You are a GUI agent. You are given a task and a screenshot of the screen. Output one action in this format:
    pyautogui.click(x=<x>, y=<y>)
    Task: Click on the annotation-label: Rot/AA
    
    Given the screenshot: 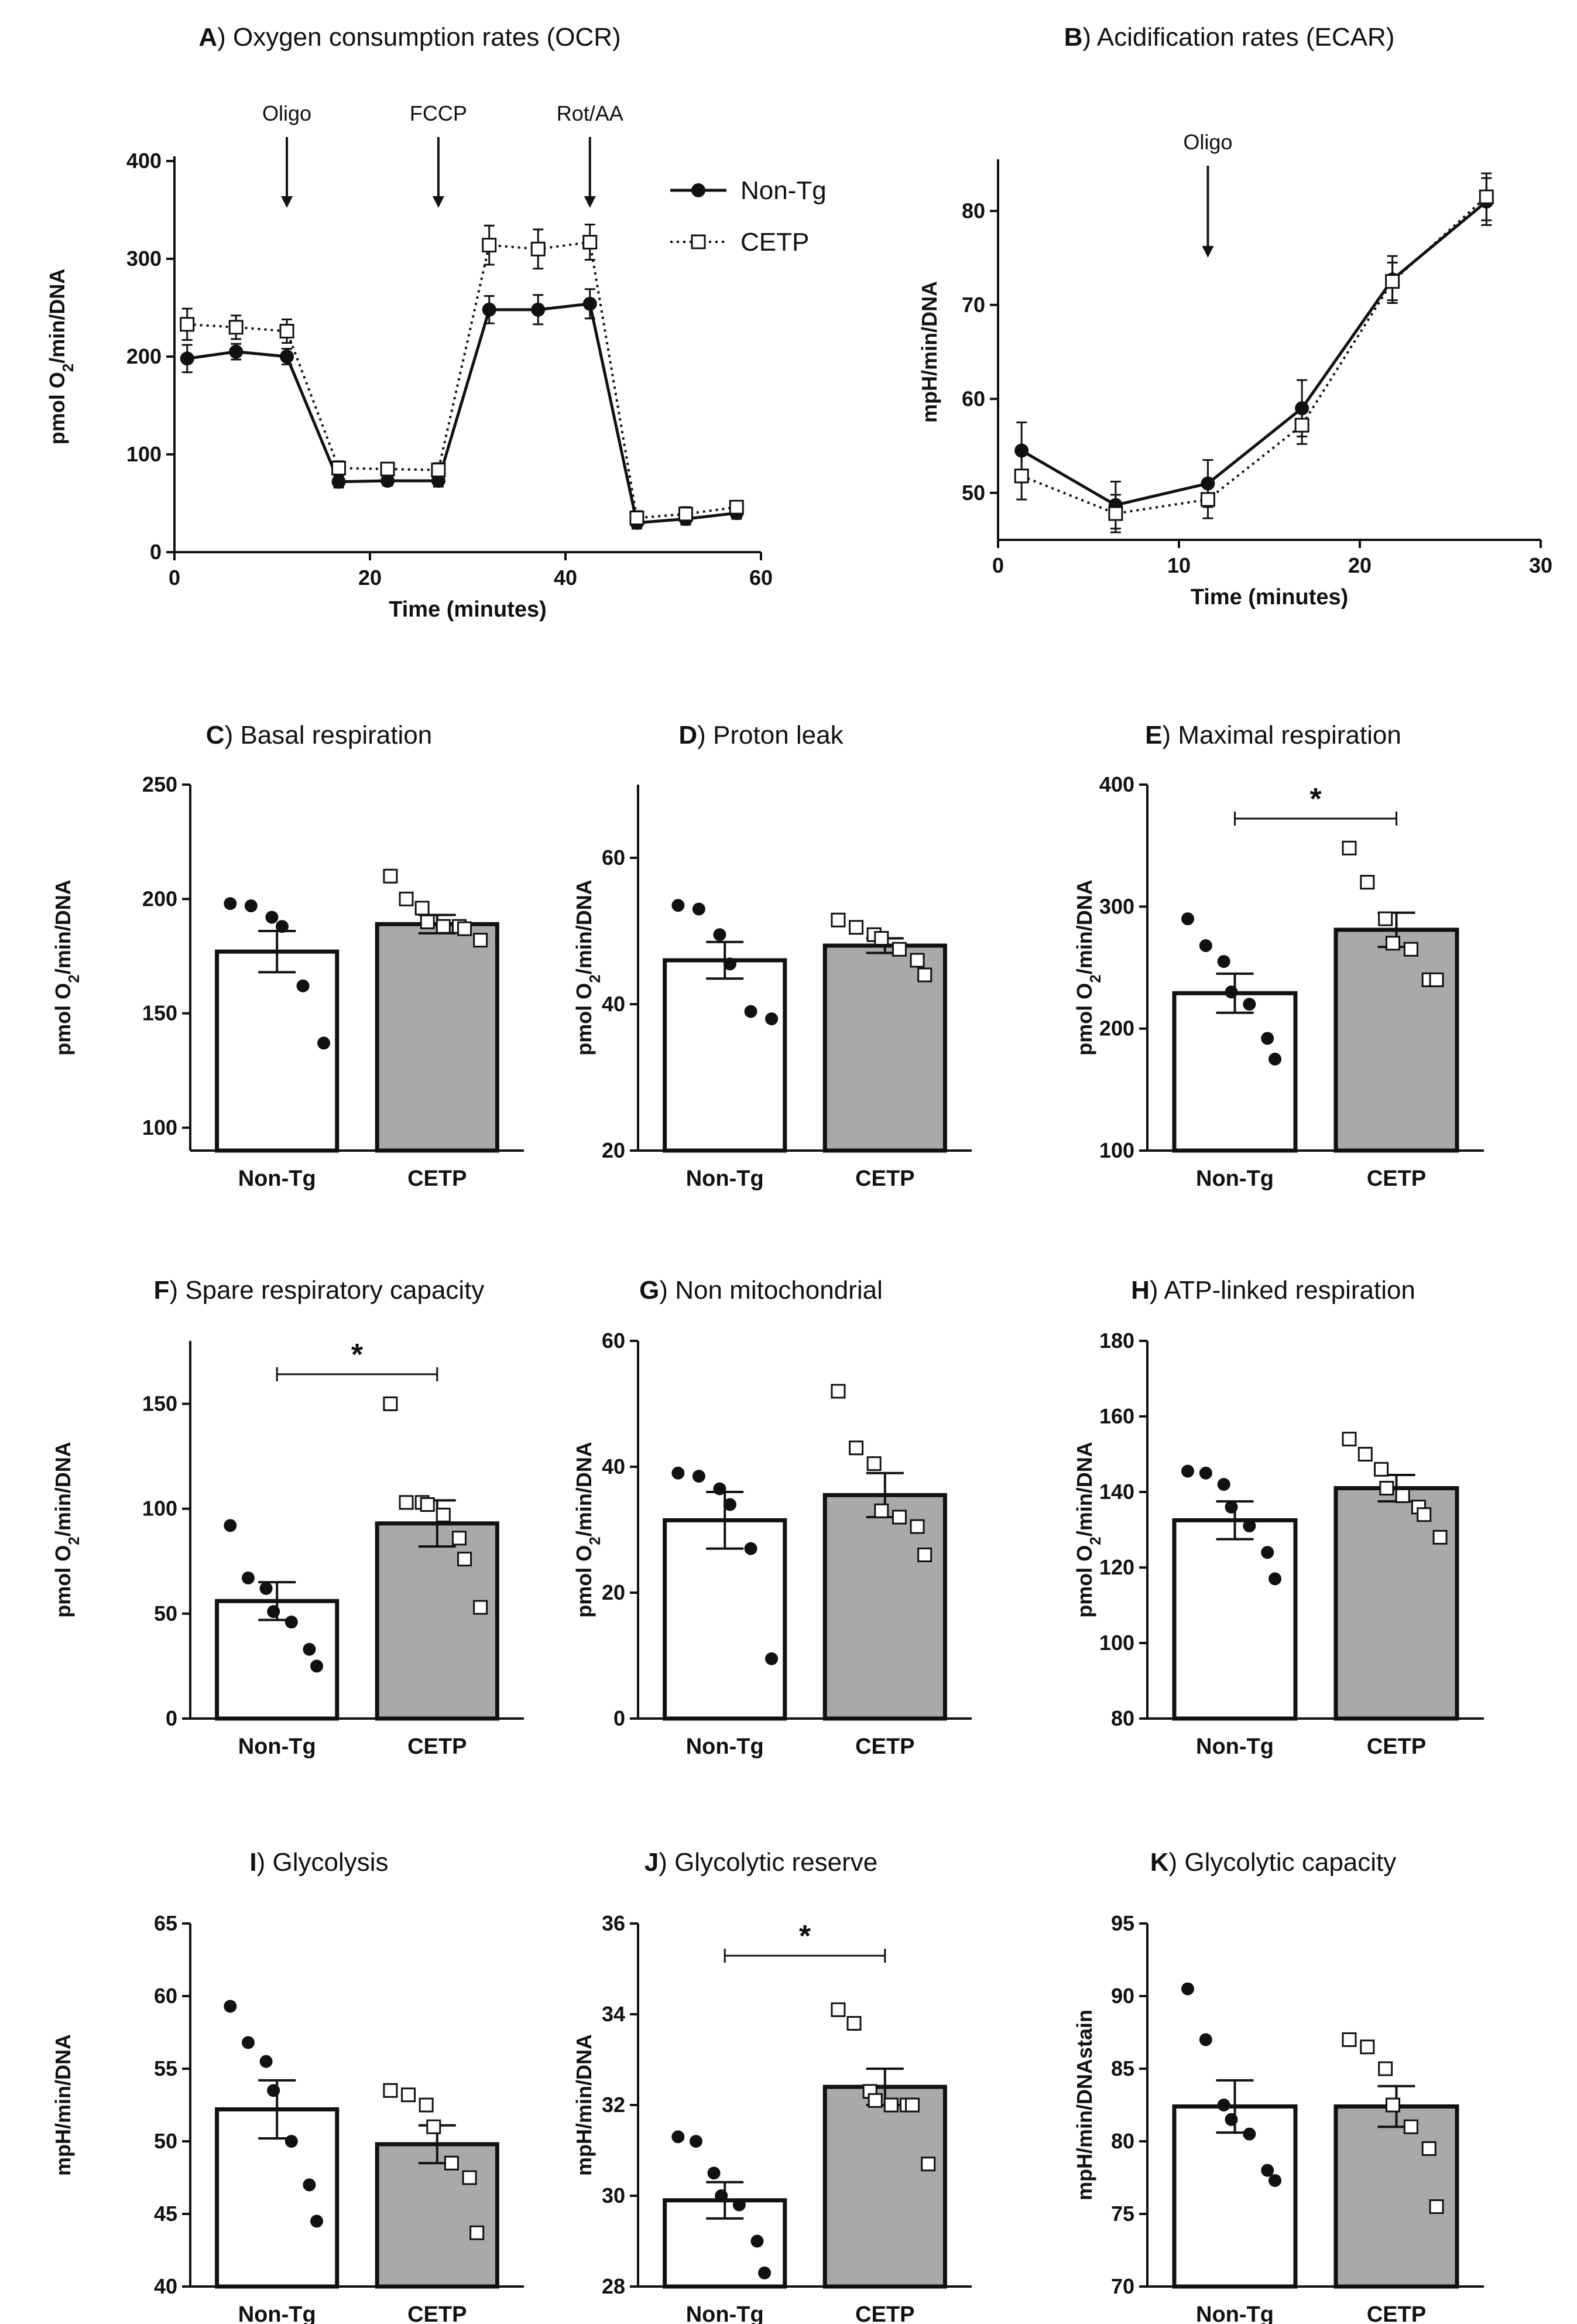 What is the action you would take?
    pyautogui.click(x=590, y=113)
    